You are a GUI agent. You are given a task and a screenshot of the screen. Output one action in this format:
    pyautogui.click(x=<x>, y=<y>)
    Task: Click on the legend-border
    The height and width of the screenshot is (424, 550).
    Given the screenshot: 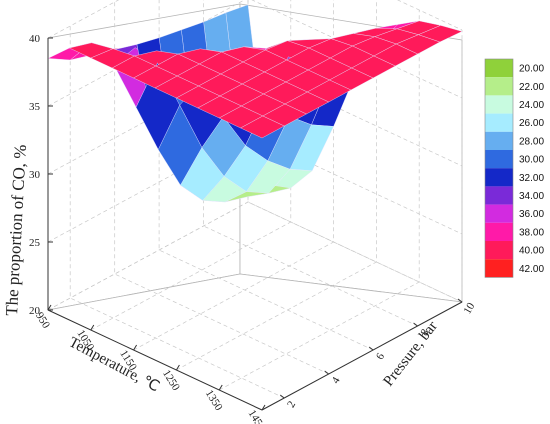 What is the action you would take?
    pyautogui.click(x=499, y=168)
    